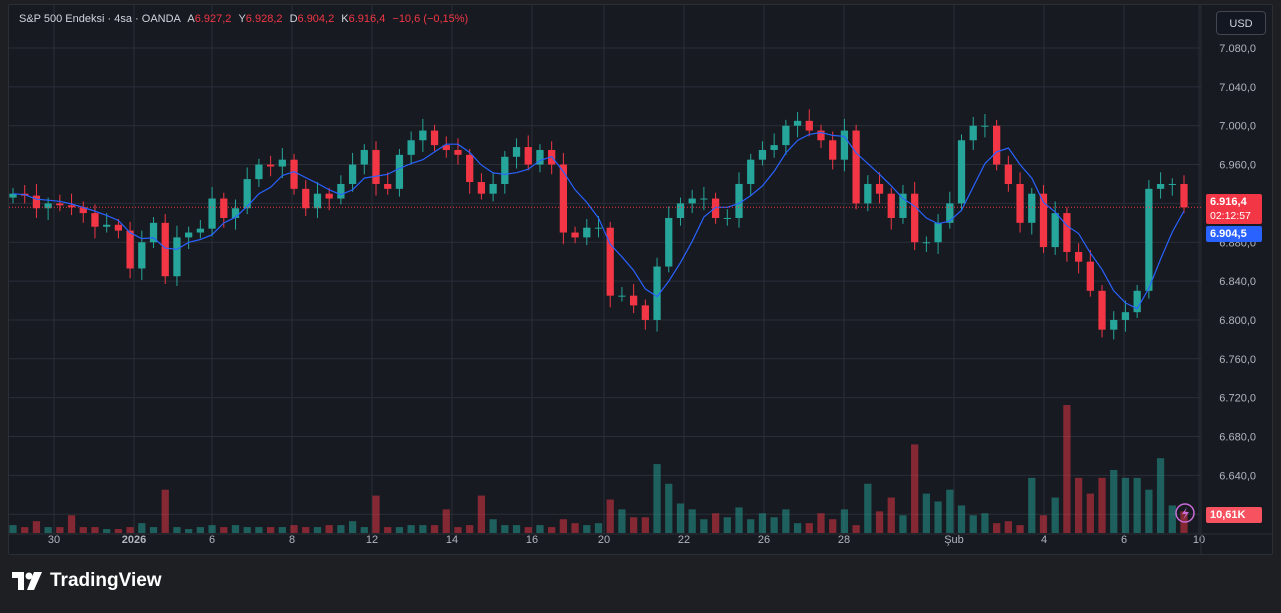 The width and height of the screenshot is (1281, 613). What do you see at coordinates (123, 19) in the screenshot?
I see `interval: 4sa` at bounding box center [123, 19].